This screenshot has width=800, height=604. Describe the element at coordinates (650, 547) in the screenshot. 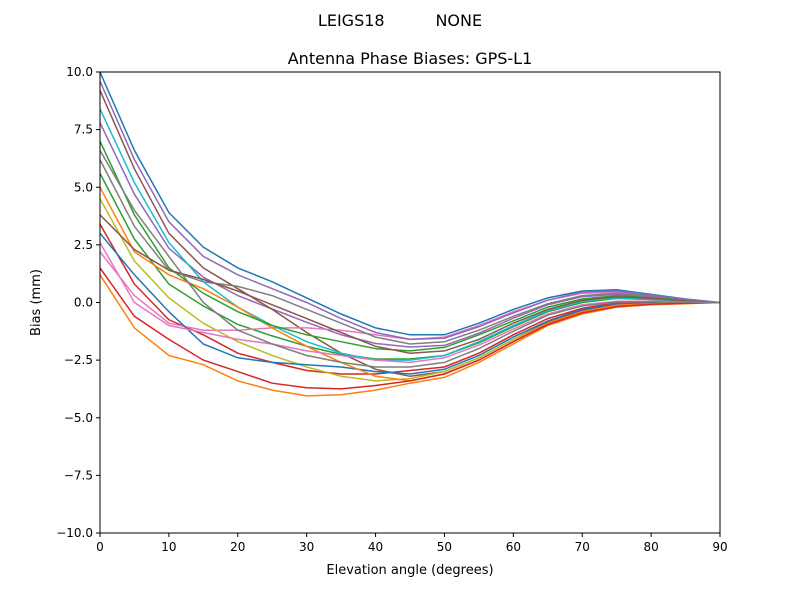

I see `x-tick-label: 80` at that location.